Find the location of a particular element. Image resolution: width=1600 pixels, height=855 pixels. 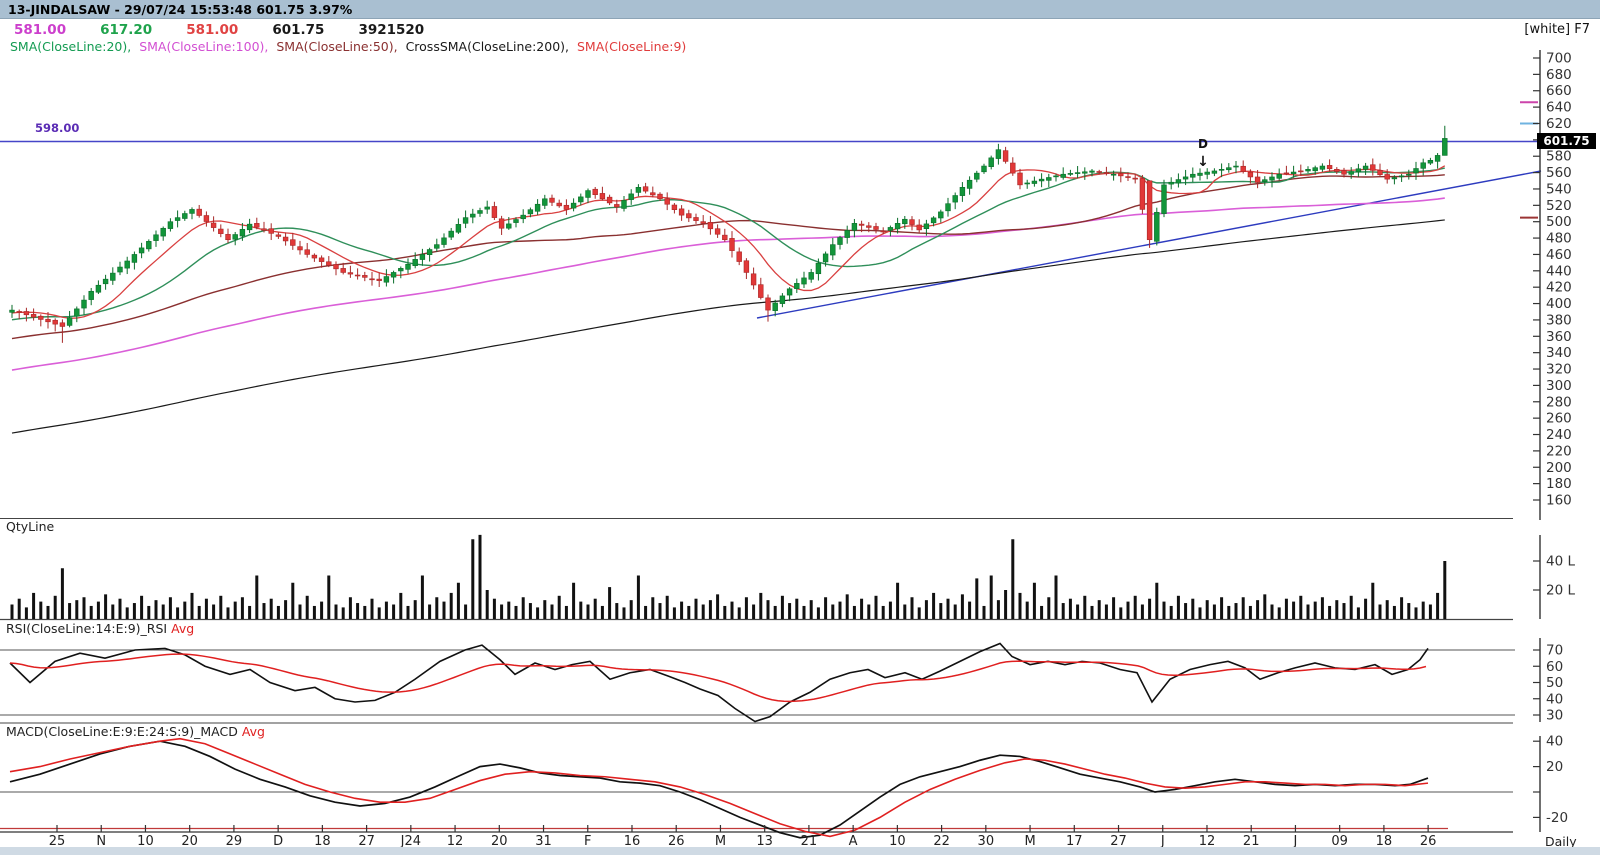

macd-panel-label: MACD(CloseLine:E:9:E:24:S:9)_MACD Avg is located at coordinates (135, 731).